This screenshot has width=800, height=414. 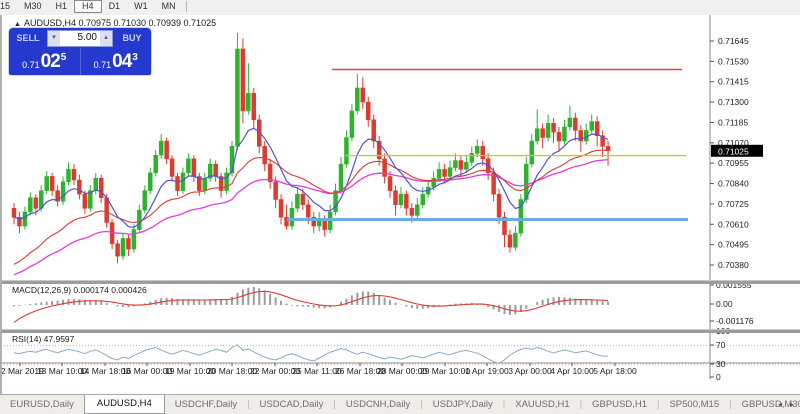 I want to click on chart-tab-xauusd-h1: XAUUSD,H1, so click(x=542, y=404).